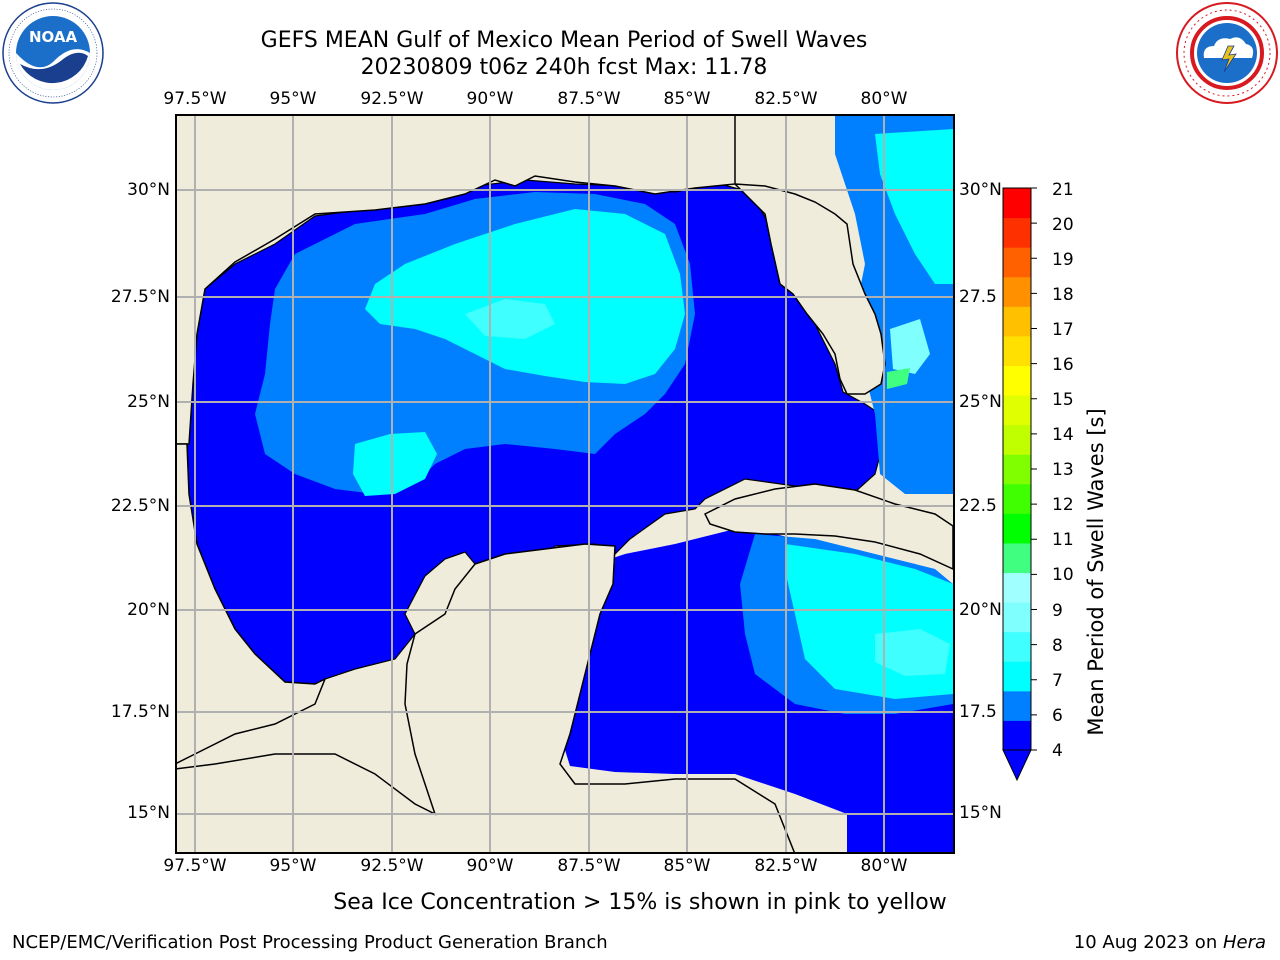  Describe the element at coordinates (978, 506) in the screenshot. I see `lat-tick-right: 22.5` at that location.